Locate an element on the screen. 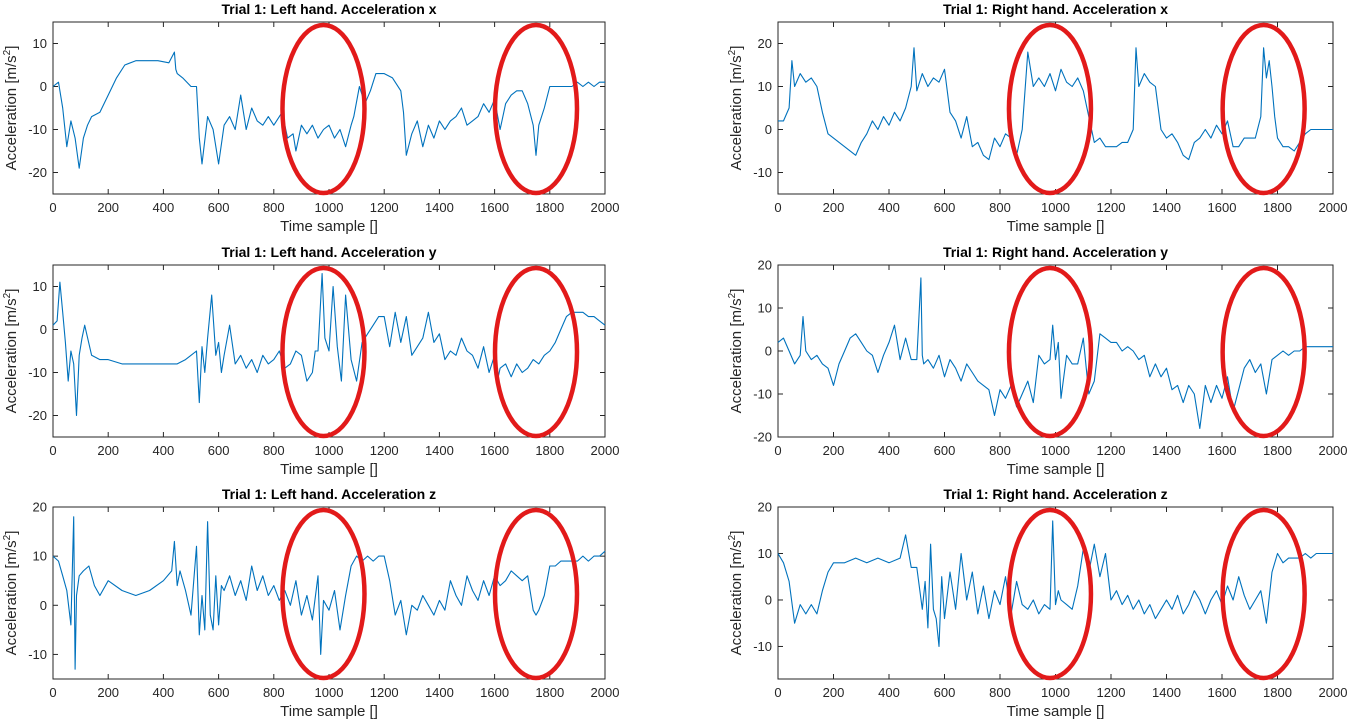  chart-title: Trial 1: Left hand. Acceleration x is located at coordinates (329, 9).